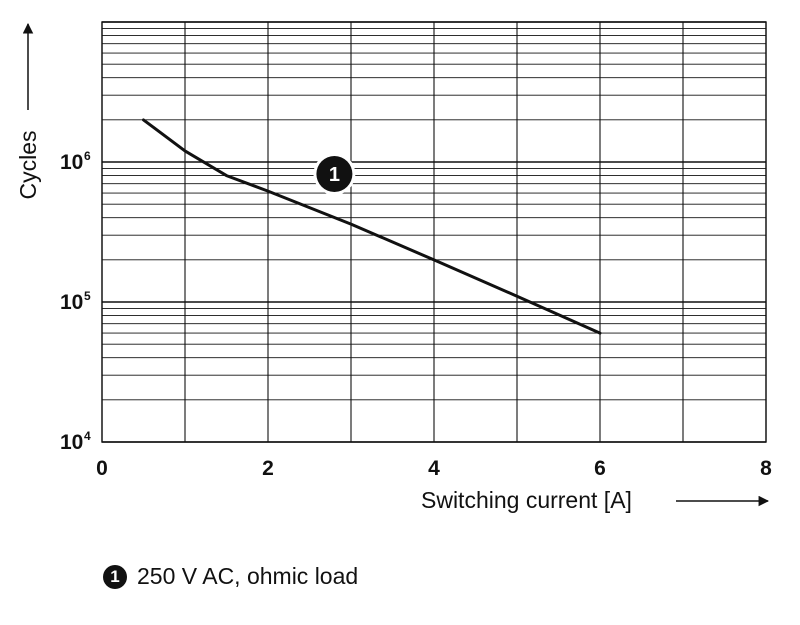 The image size is (800, 625). I want to click on y-tick-exponent: 5, so click(87, 296).